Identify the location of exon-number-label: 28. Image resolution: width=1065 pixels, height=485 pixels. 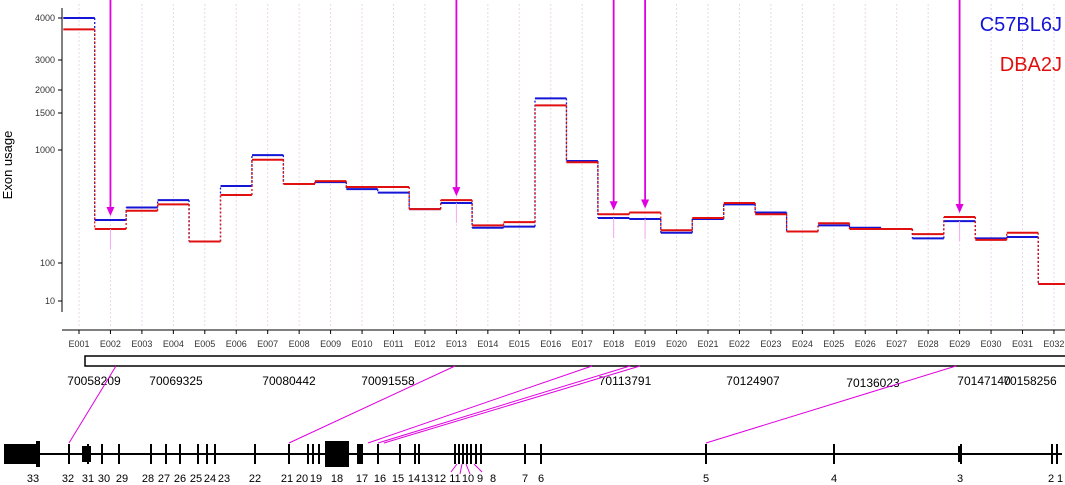
(148, 479).